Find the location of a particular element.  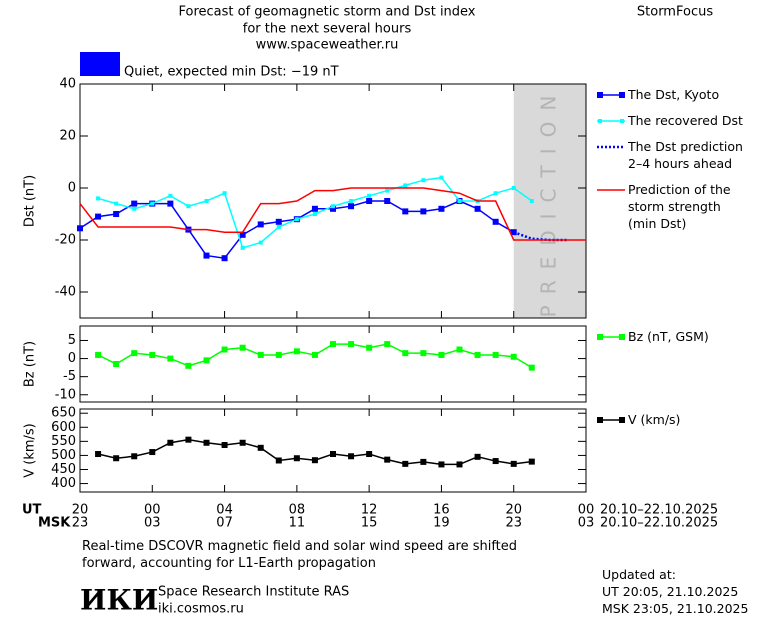

plot-frame is located at coordinates (333, 364).